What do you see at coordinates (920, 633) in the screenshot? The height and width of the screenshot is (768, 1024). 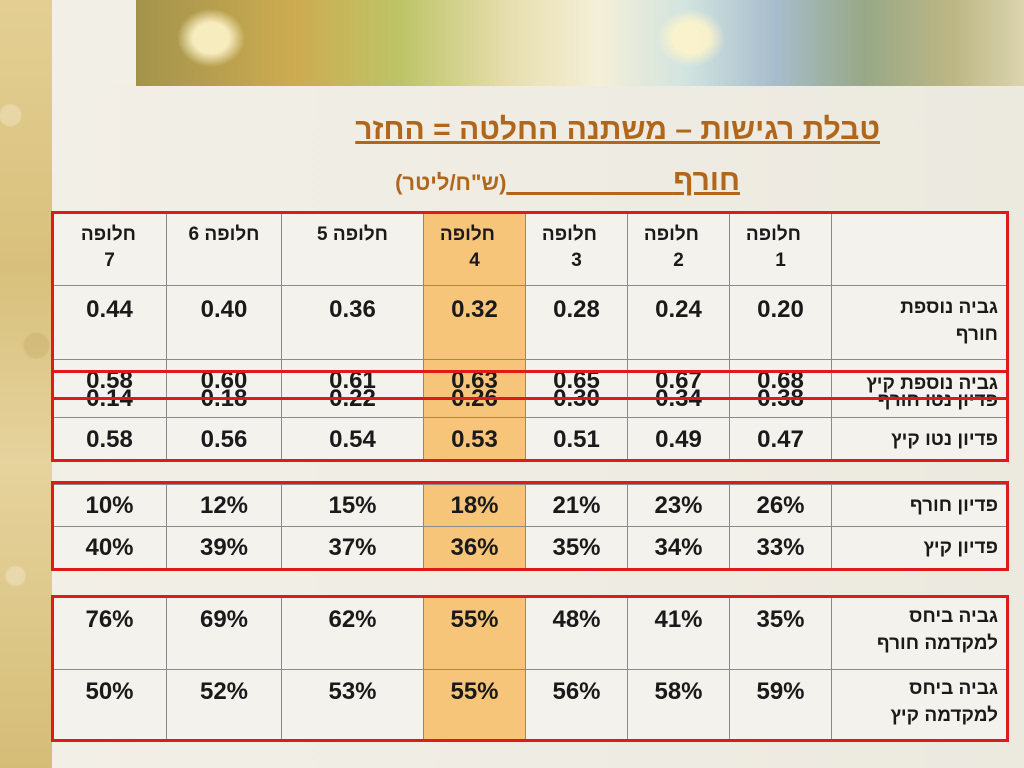 I see `row-label: גביה ביחס למקדמה חורף` at bounding box center [920, 633].